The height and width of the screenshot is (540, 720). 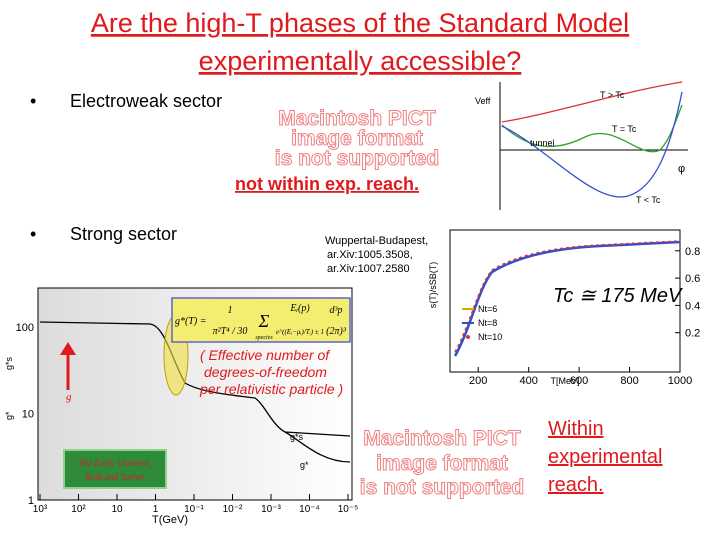 What do you see at coordinates (300, 332) in the screenshot?
I see `formula-part: e^((Eᵢ−μᵢ)/Tᵢ) ± 1` at bounding box center [300, 332].